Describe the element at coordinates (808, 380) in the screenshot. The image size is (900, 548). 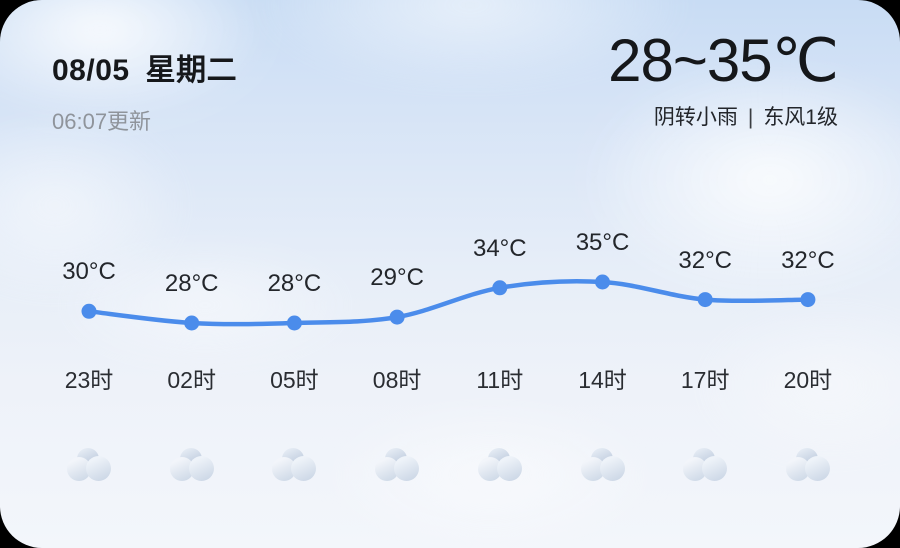
I see `time-label: 20时` at that location.